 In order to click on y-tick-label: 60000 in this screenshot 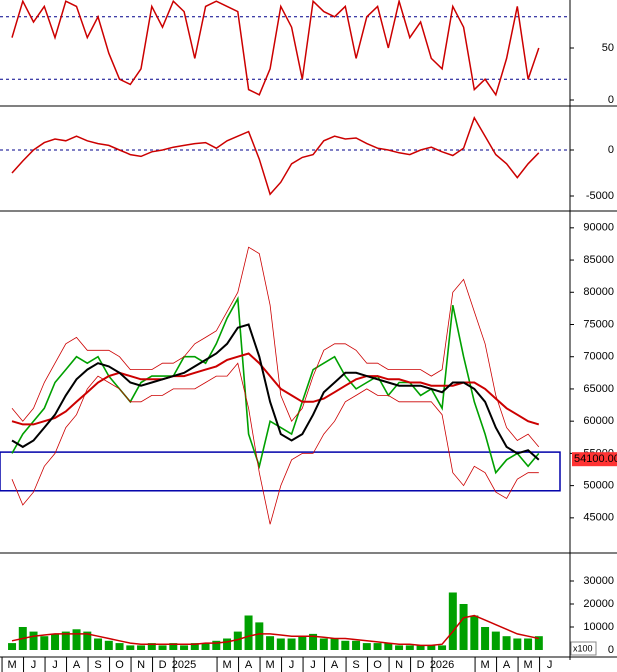, I will do `click(598, 421)`.